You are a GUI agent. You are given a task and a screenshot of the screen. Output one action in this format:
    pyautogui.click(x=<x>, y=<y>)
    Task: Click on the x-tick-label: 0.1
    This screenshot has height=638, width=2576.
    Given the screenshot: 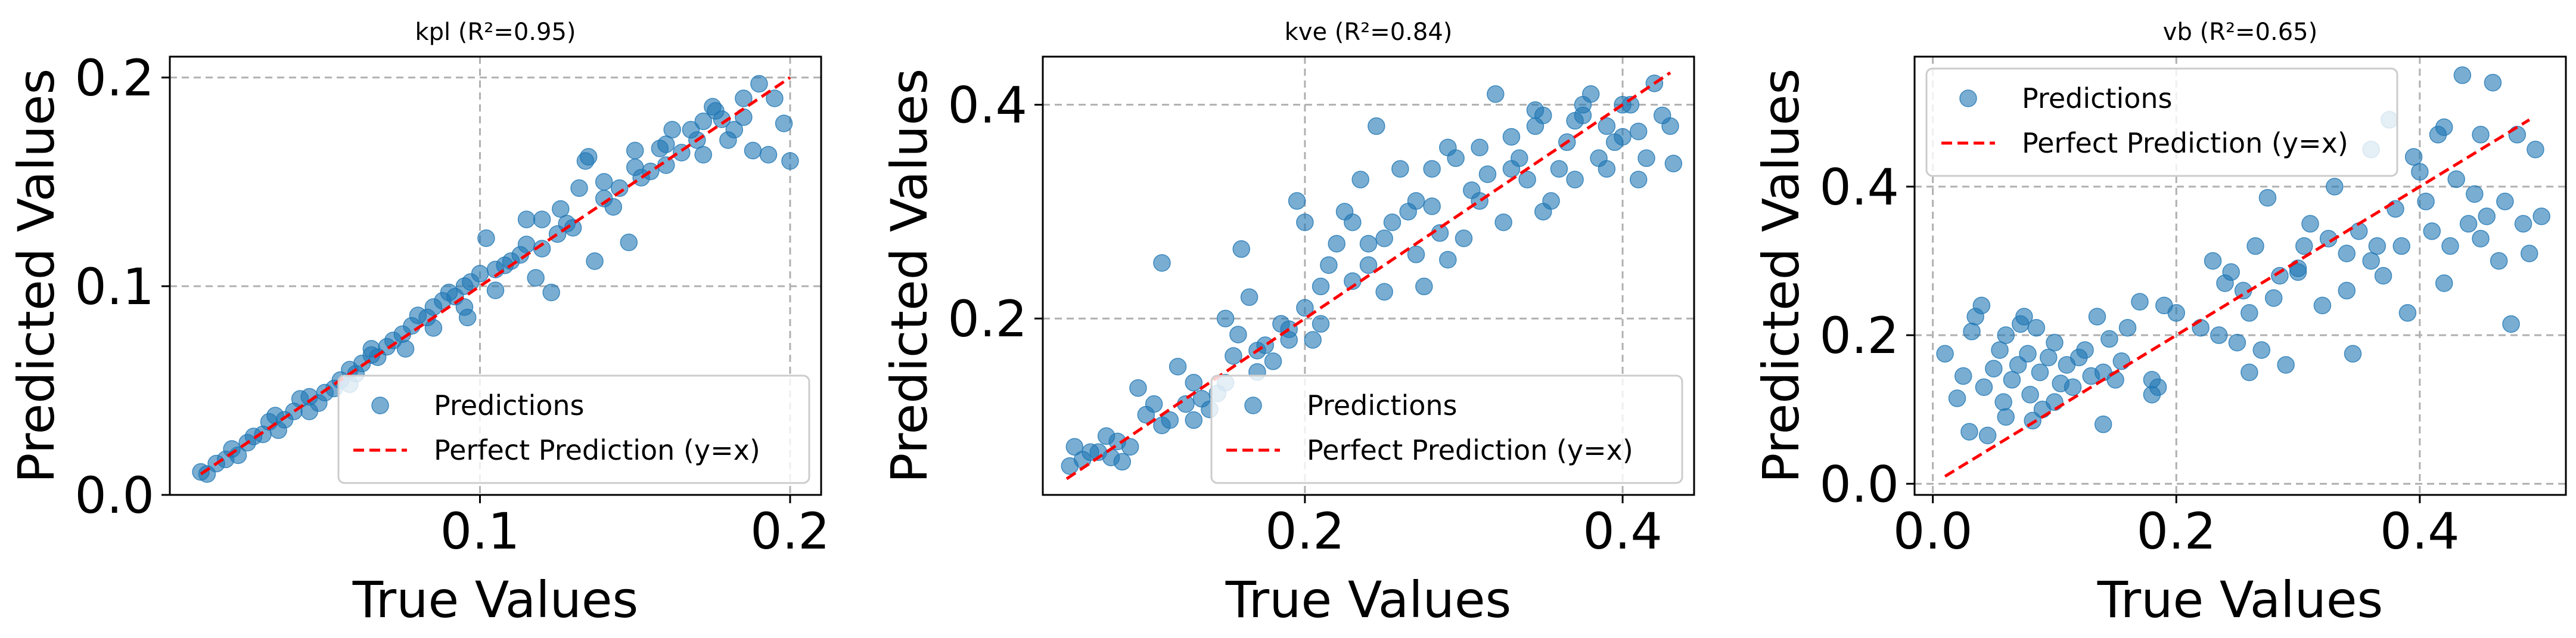 What is the action you would take?
    pyautogui.click(x=480, y=531)
    